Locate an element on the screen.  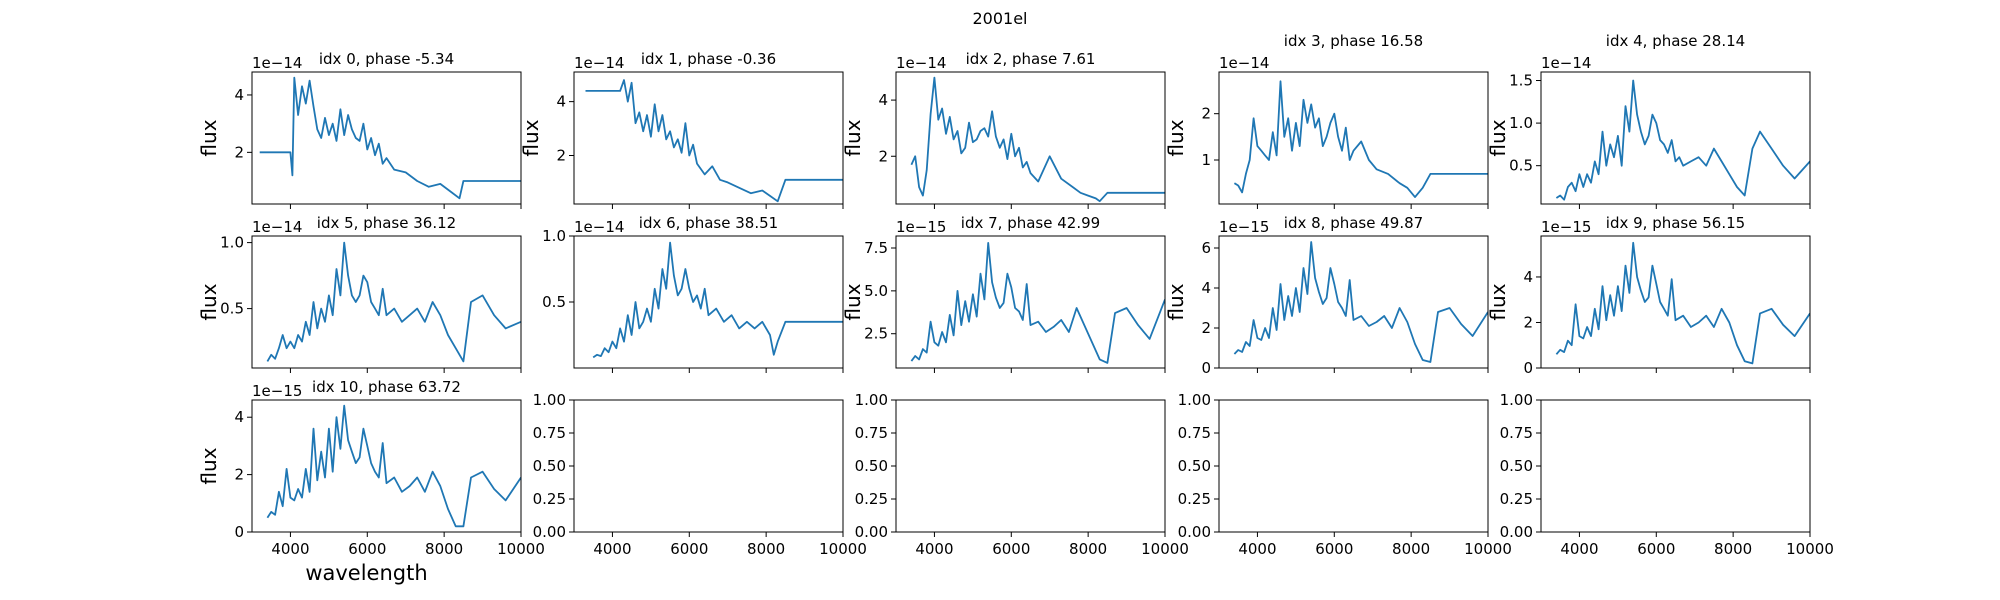
x-axis-label: wavelength is located at coordinates (366, 573).